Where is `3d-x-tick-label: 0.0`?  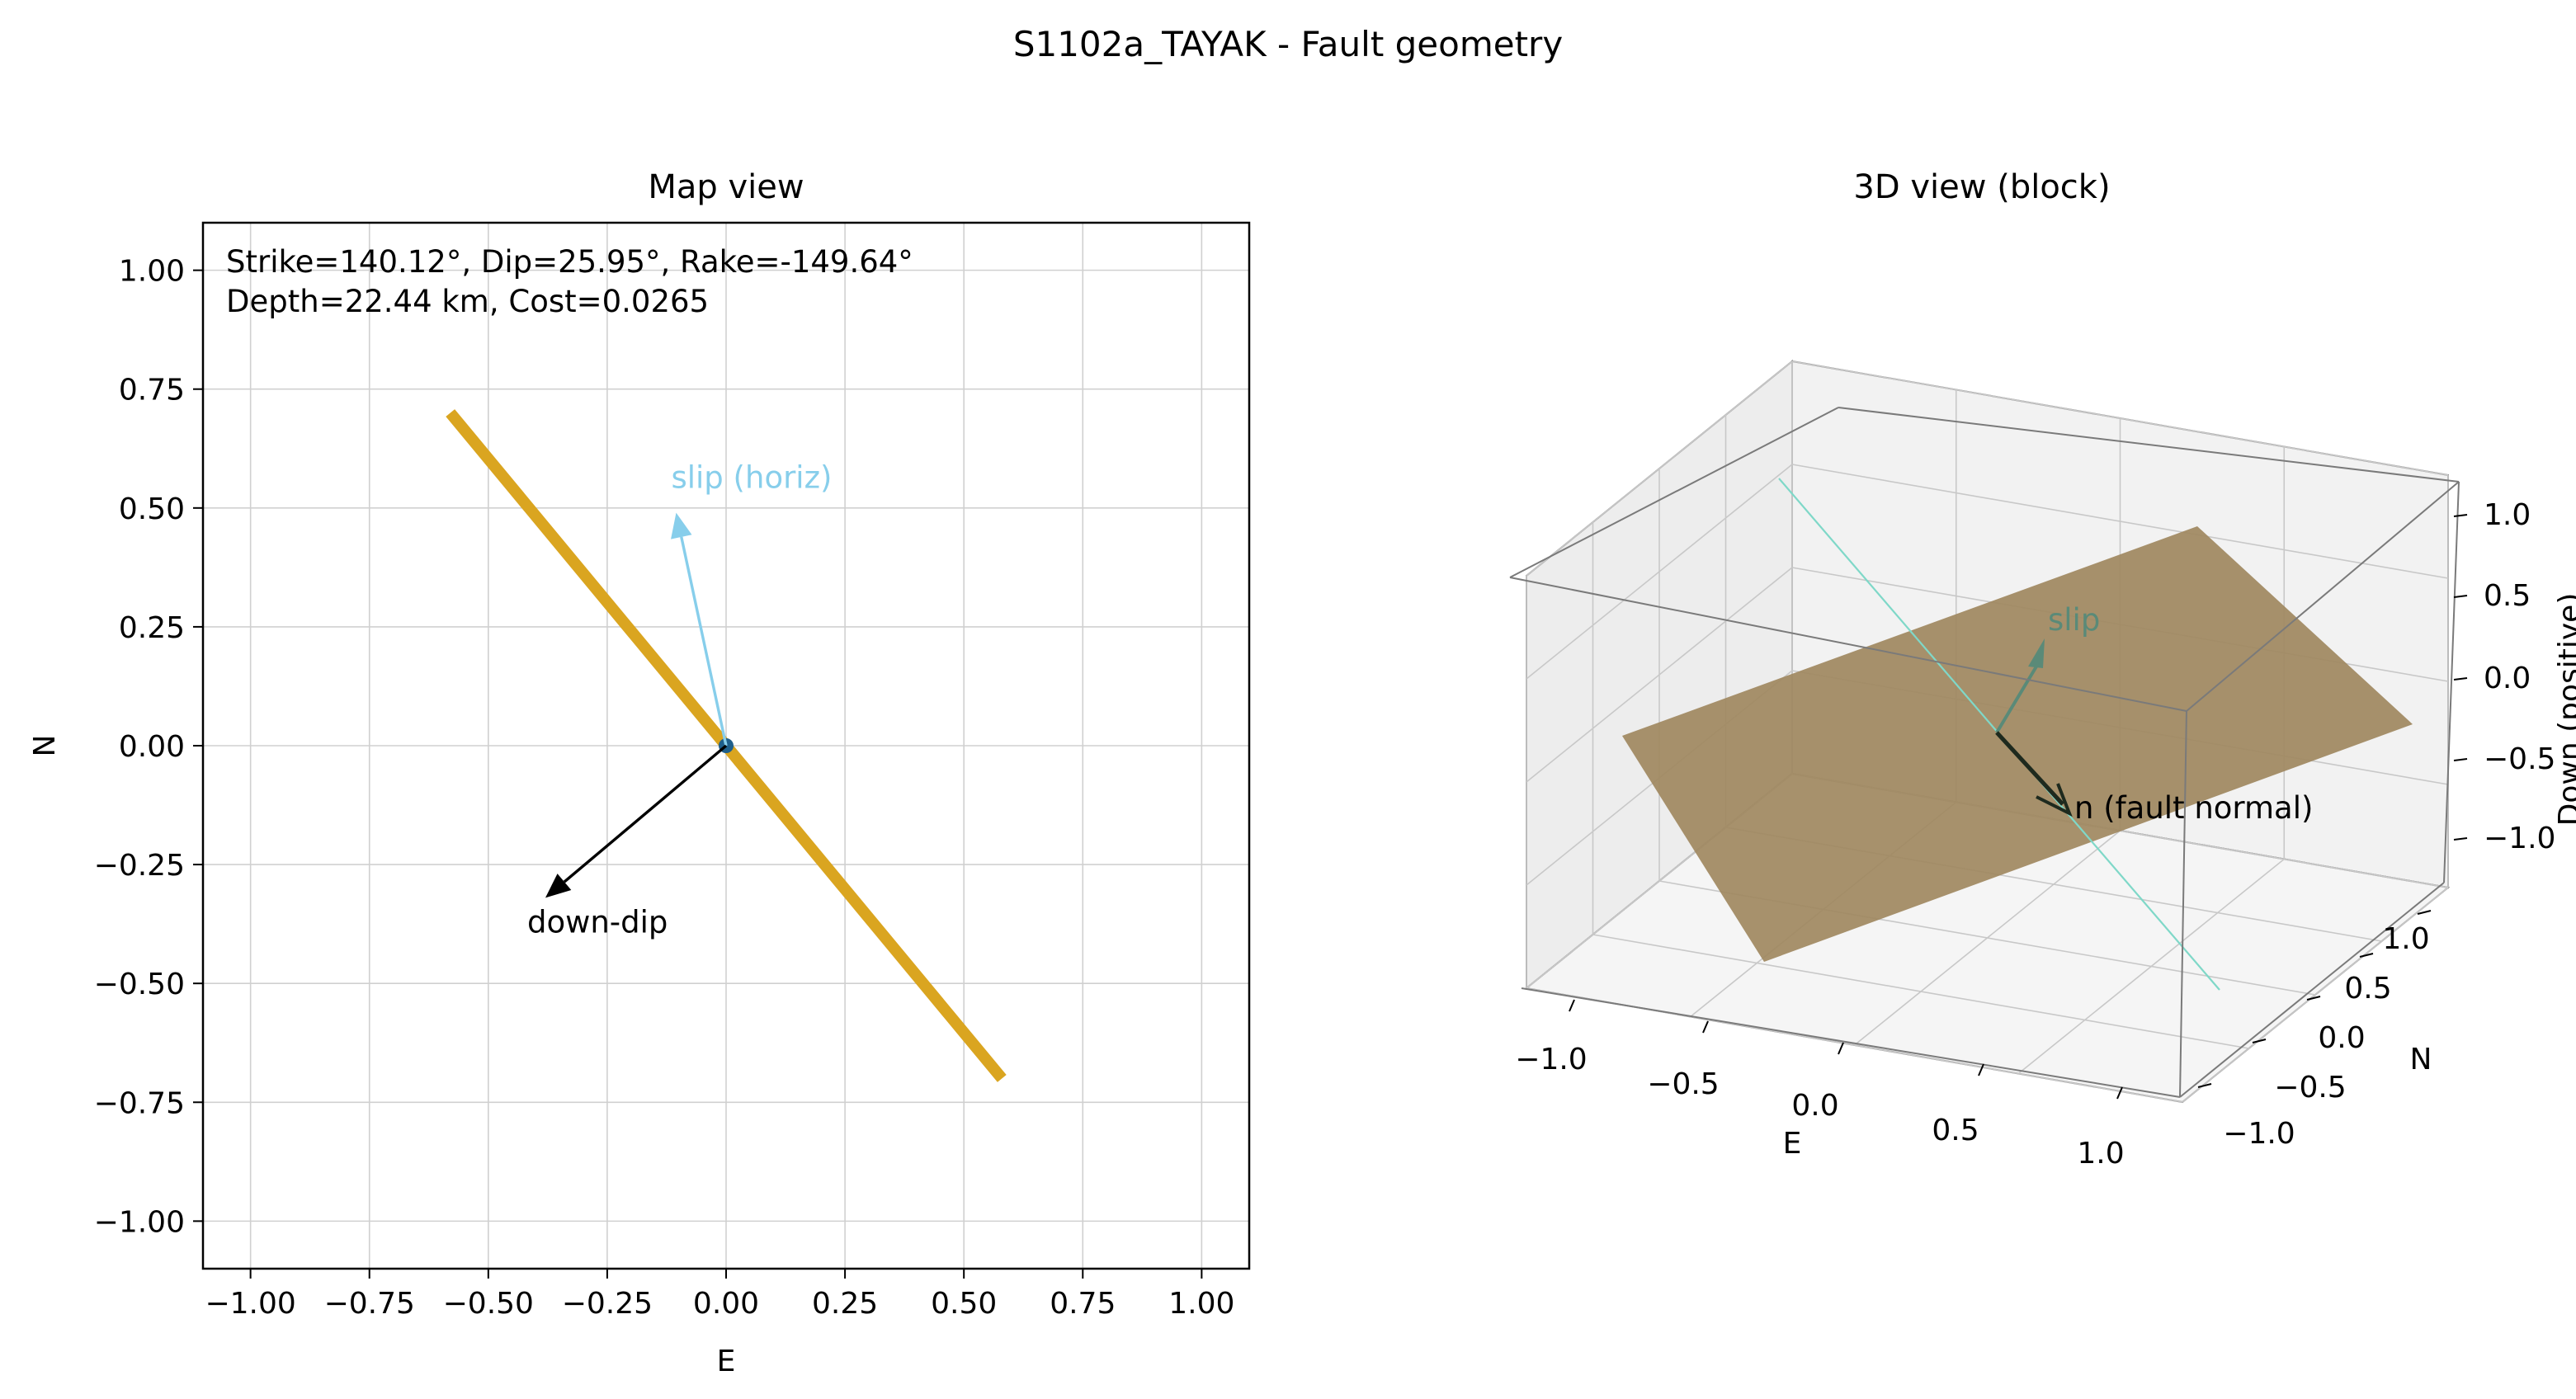 3d-x-tick-label: 0.0 is located at coordinates (1814, 1106).